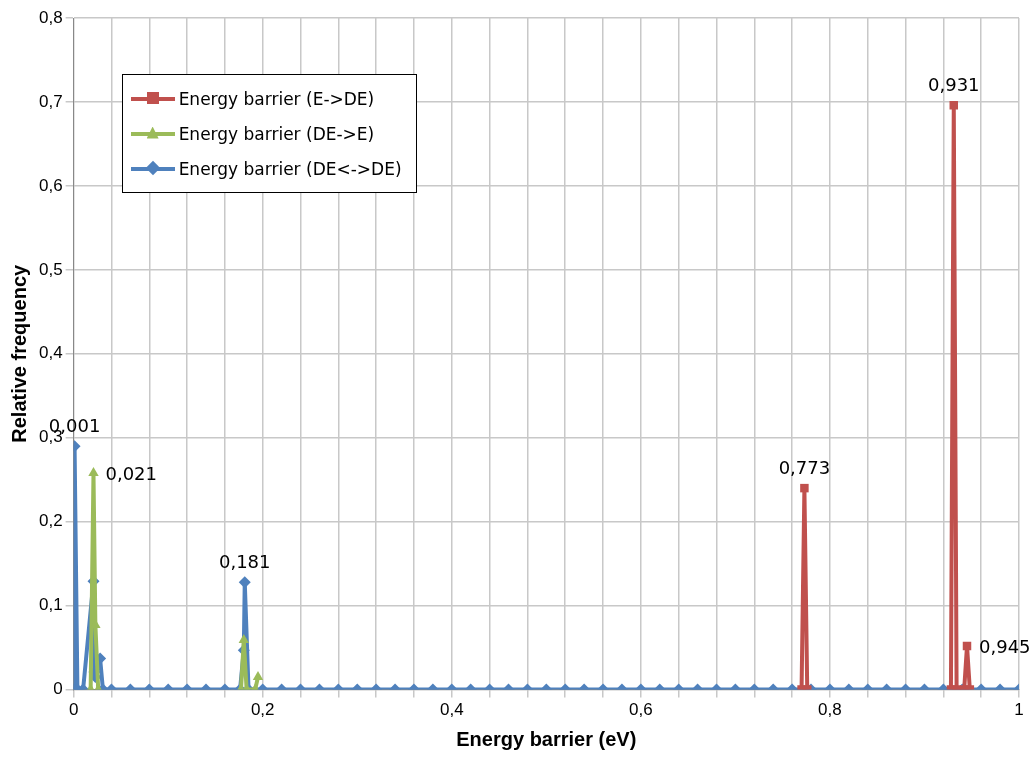 This screenshot has height=760, width=1031. Describe the element at coordinates (50, 521) in the screenshot. I see `y-tick-label: 0,2` at that location.